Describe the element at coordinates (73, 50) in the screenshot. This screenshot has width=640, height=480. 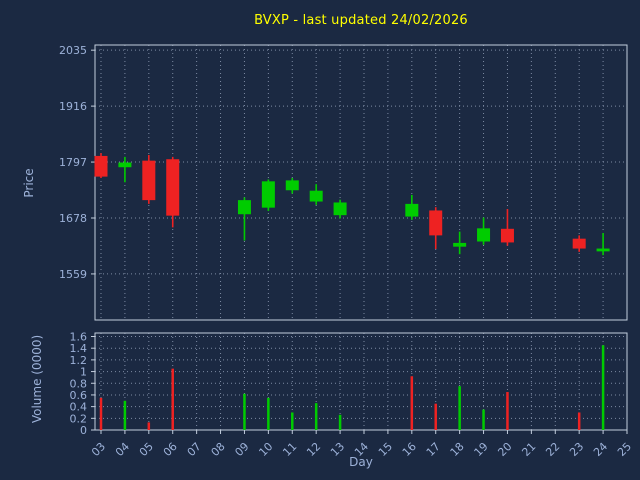
I see `price-tick-label: 2035` at that location.